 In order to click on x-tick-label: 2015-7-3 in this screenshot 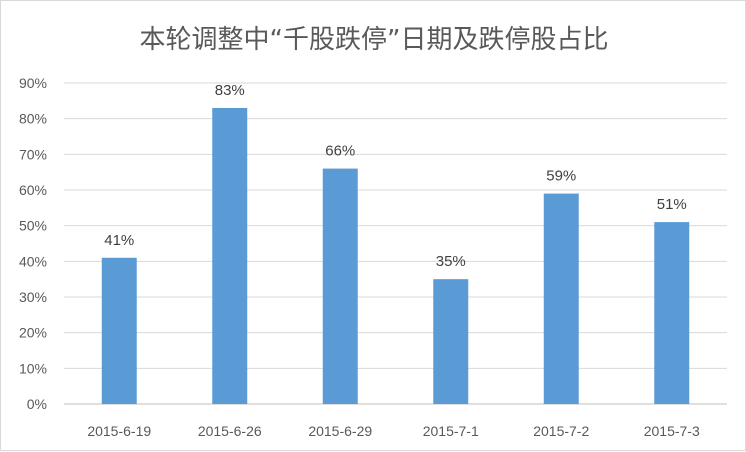, I will do `click(672, 431)`.